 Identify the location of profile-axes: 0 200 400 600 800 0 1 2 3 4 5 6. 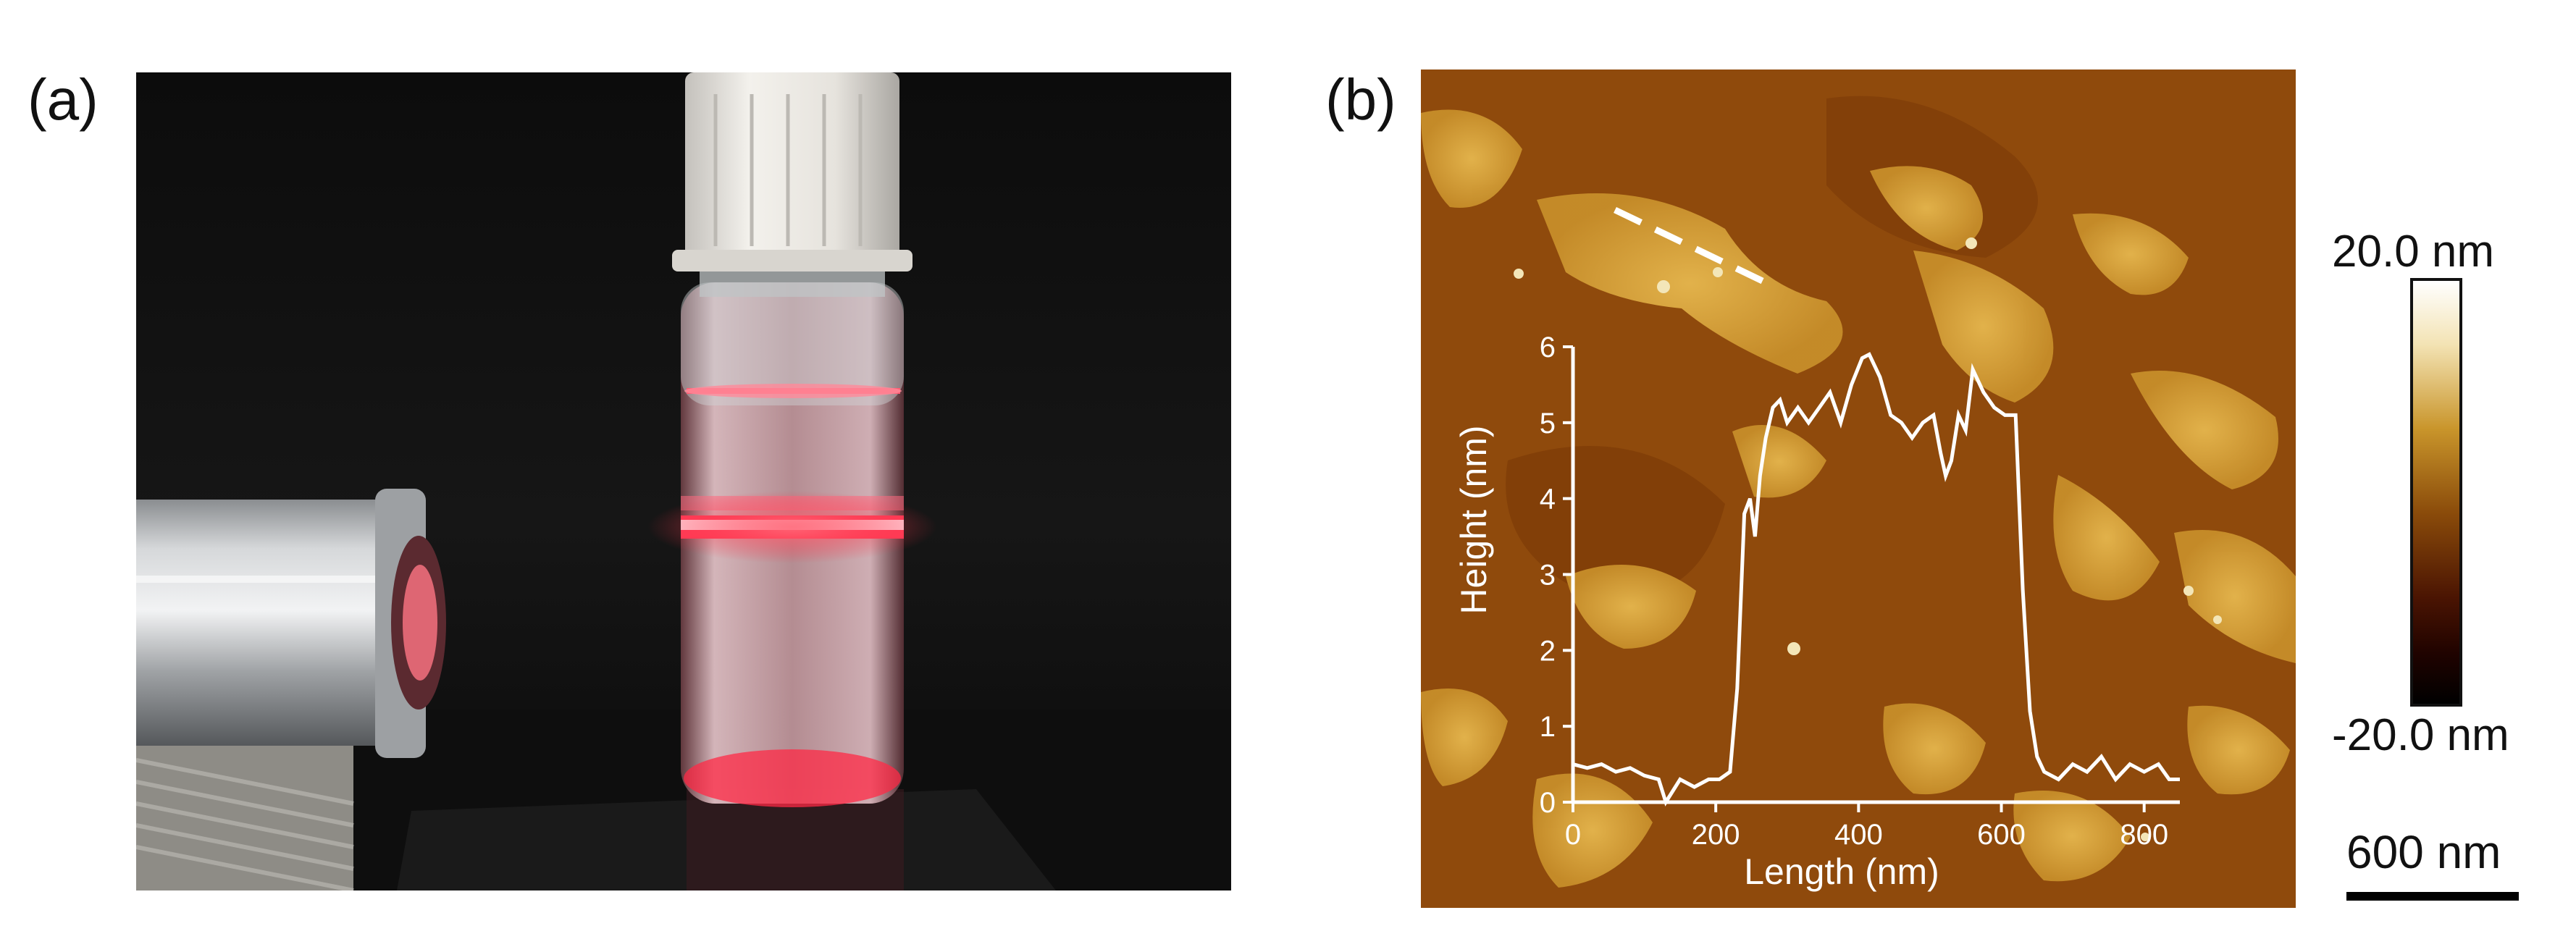
(1860, 591).